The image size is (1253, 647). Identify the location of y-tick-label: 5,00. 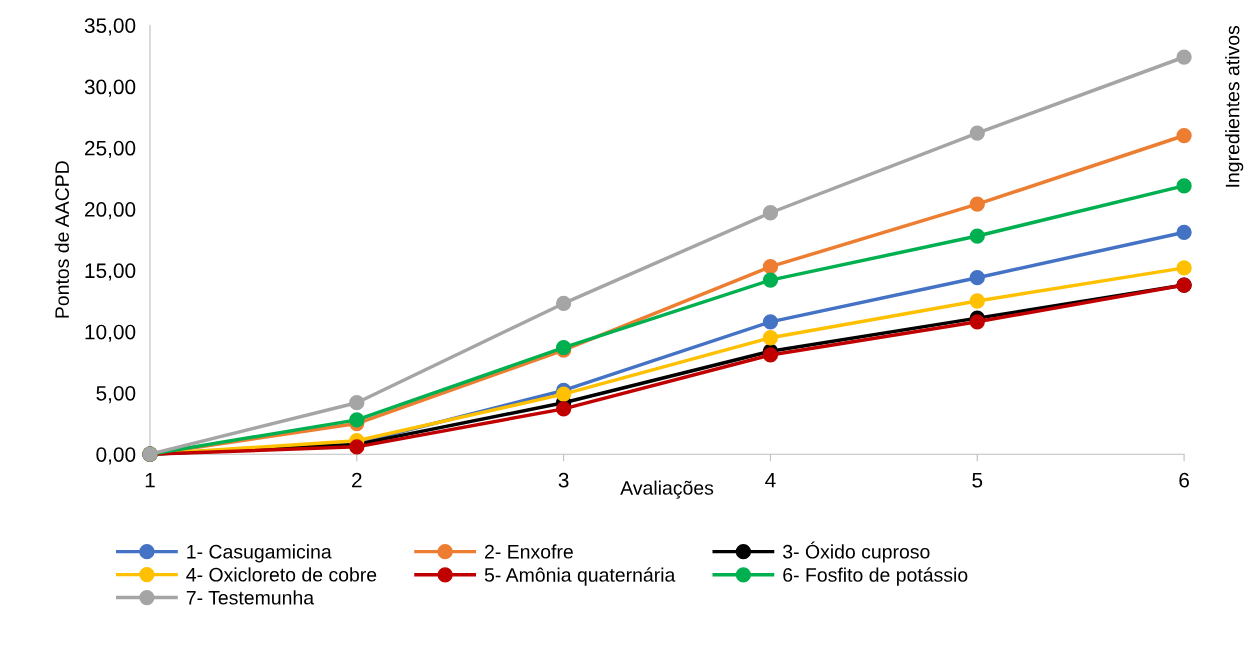
(116, 394).